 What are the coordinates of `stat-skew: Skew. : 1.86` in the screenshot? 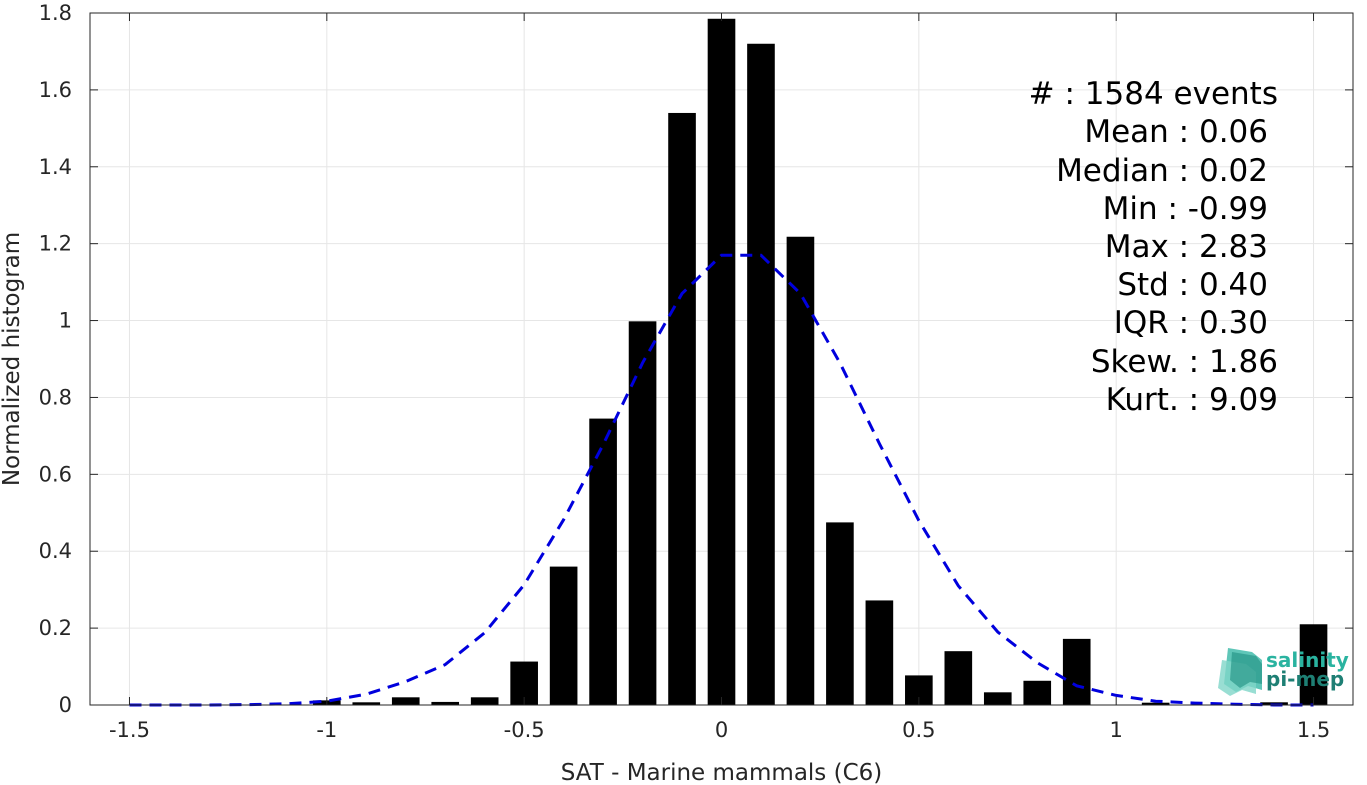 It's located at (1184, 362).